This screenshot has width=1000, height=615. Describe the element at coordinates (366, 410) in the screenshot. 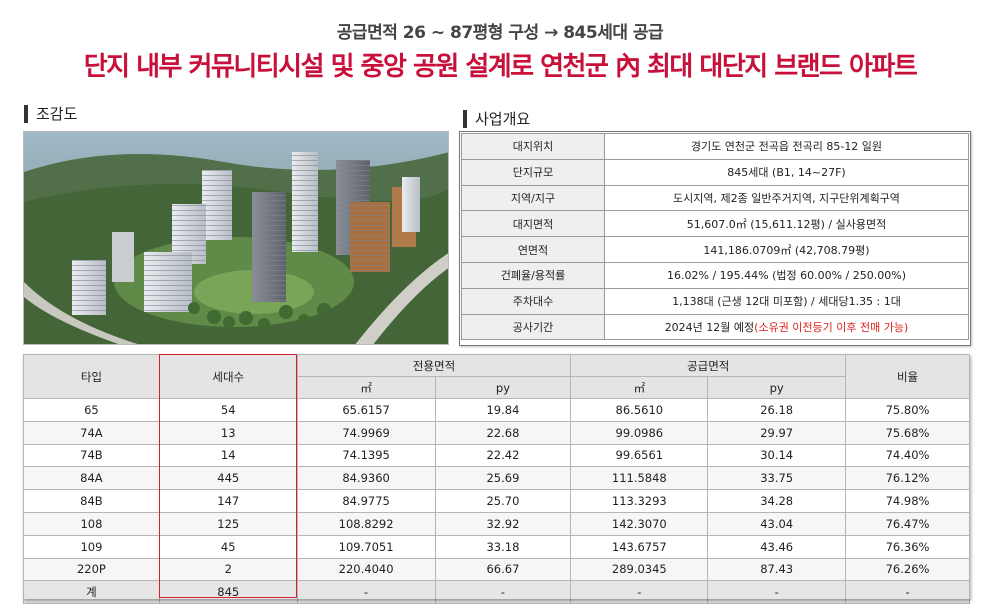

I see `exclusive-sqm-cell: 65.6157` at that location.